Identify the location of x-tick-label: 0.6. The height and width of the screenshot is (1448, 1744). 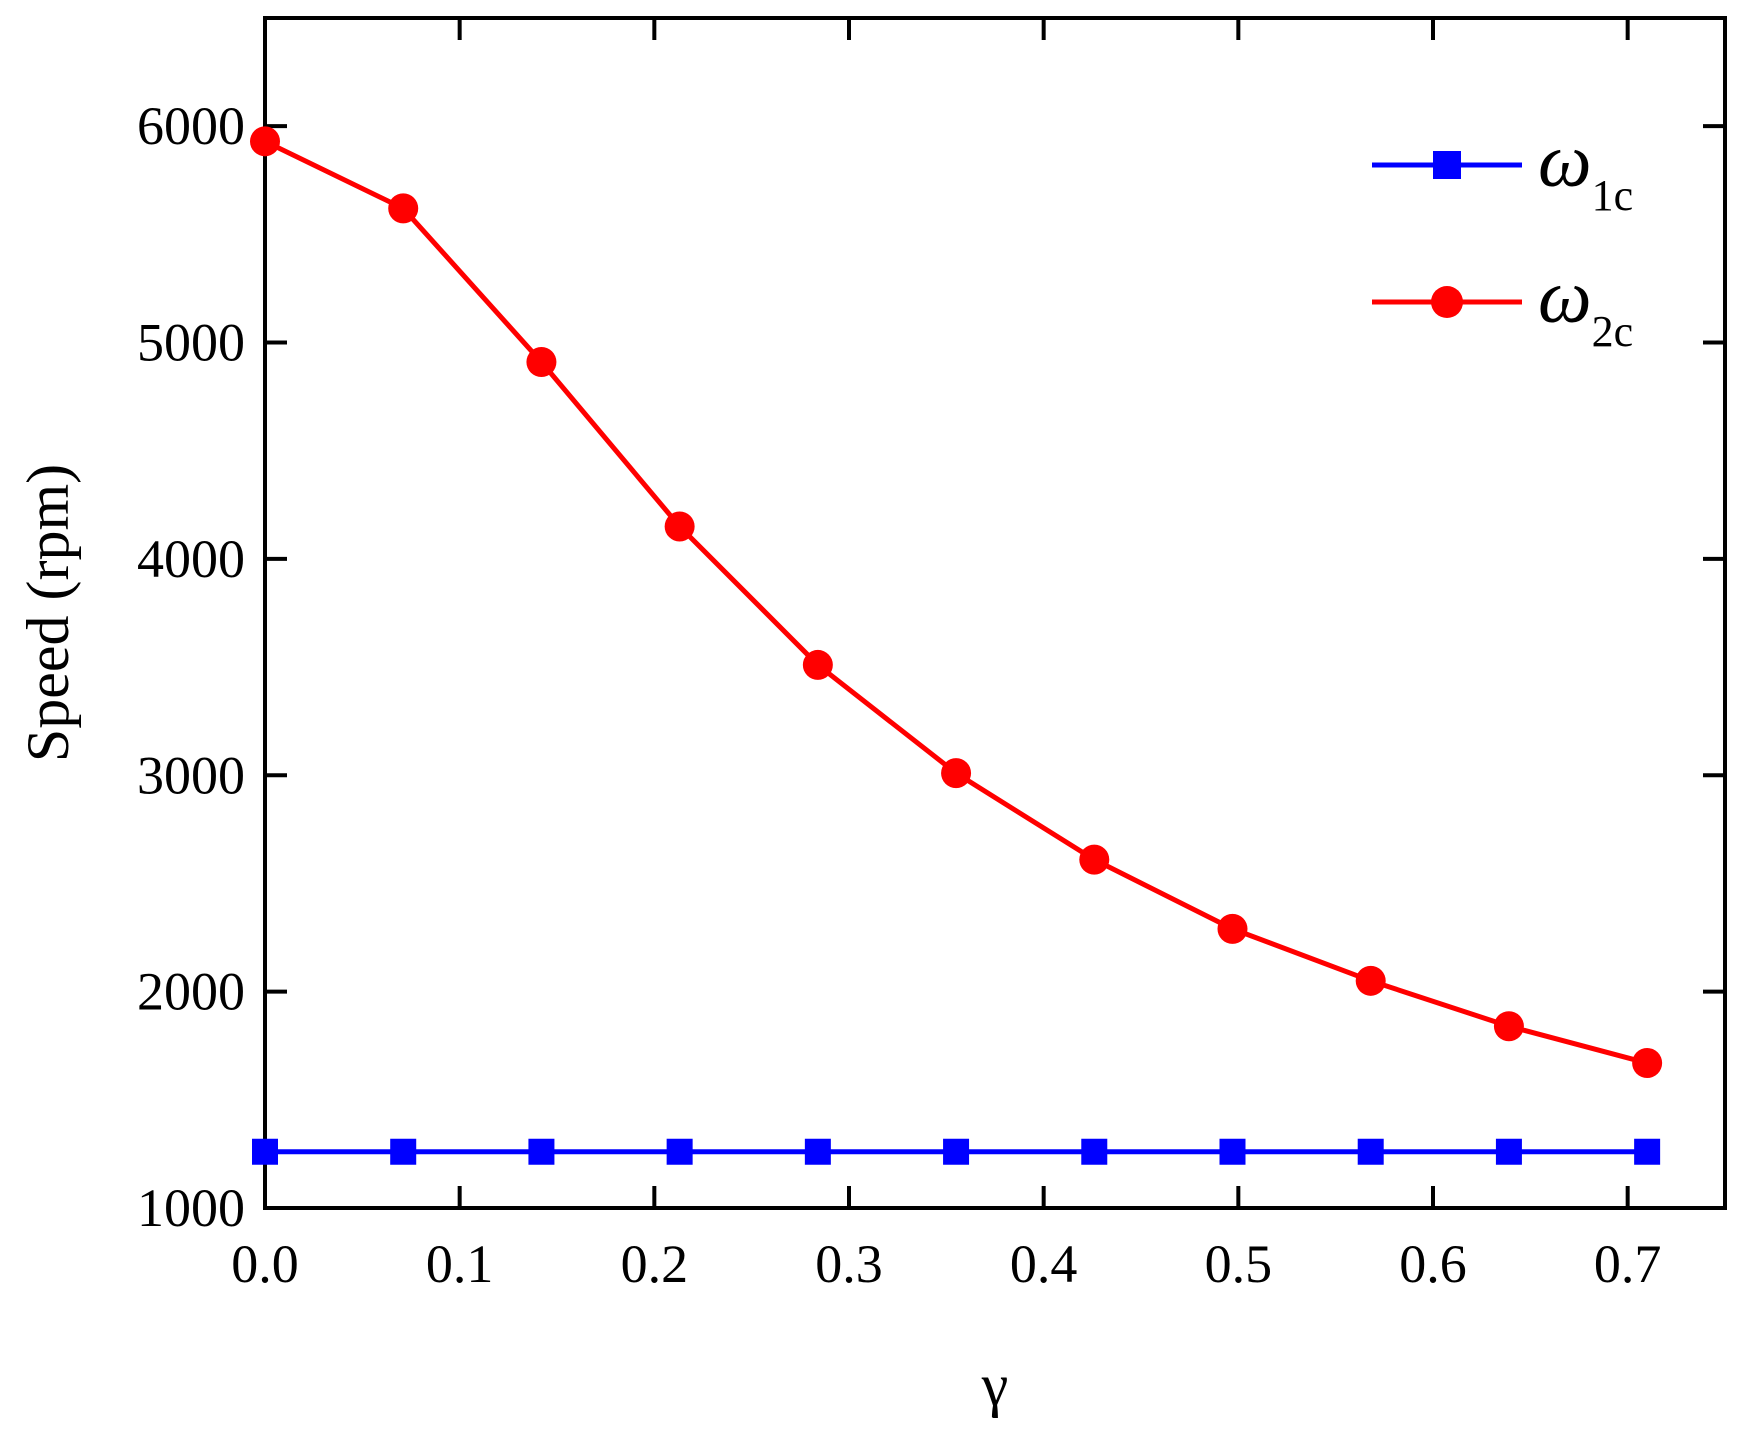
(1433, 1264).